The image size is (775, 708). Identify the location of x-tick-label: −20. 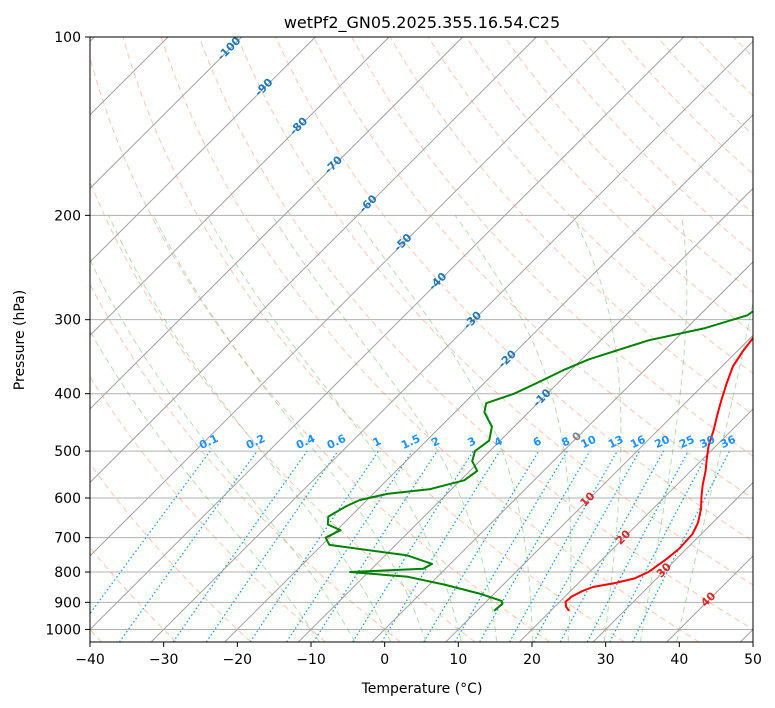
(238, 660).